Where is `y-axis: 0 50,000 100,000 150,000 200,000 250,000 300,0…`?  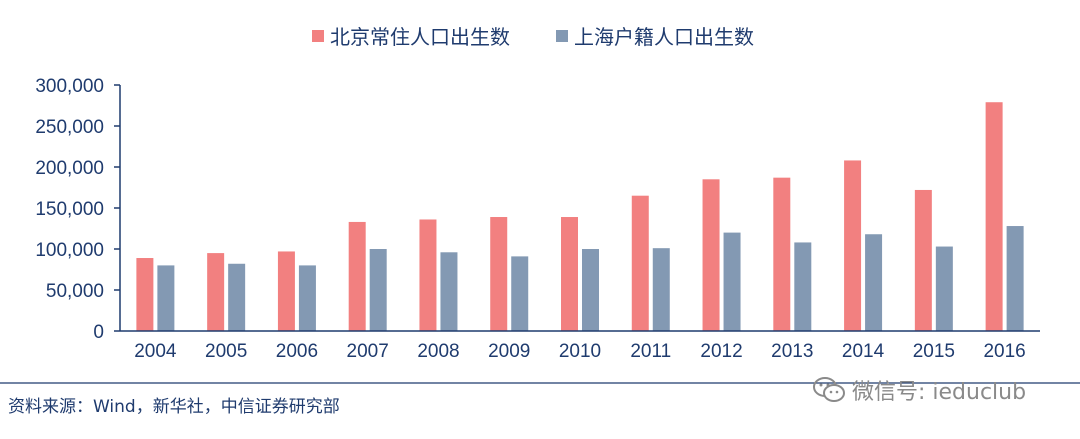
y-axis: 0 50,000 100,000 150,000 200,000 250,000 300,0… is located at coordinates (78, 209).